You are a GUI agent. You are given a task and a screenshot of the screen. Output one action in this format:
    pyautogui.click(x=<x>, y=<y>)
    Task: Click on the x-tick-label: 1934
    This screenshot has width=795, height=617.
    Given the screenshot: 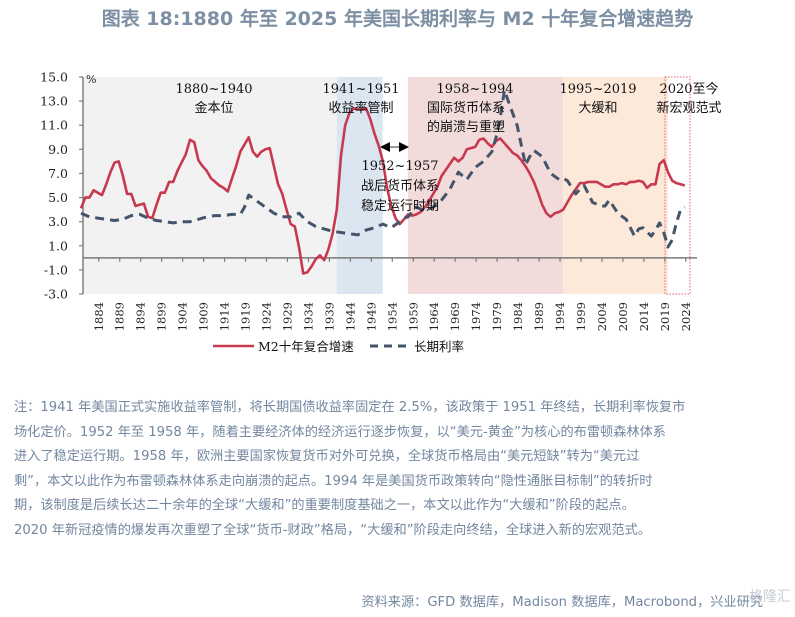 What is the action you would take?
    pyautogui.click(x=308, y=316)
    